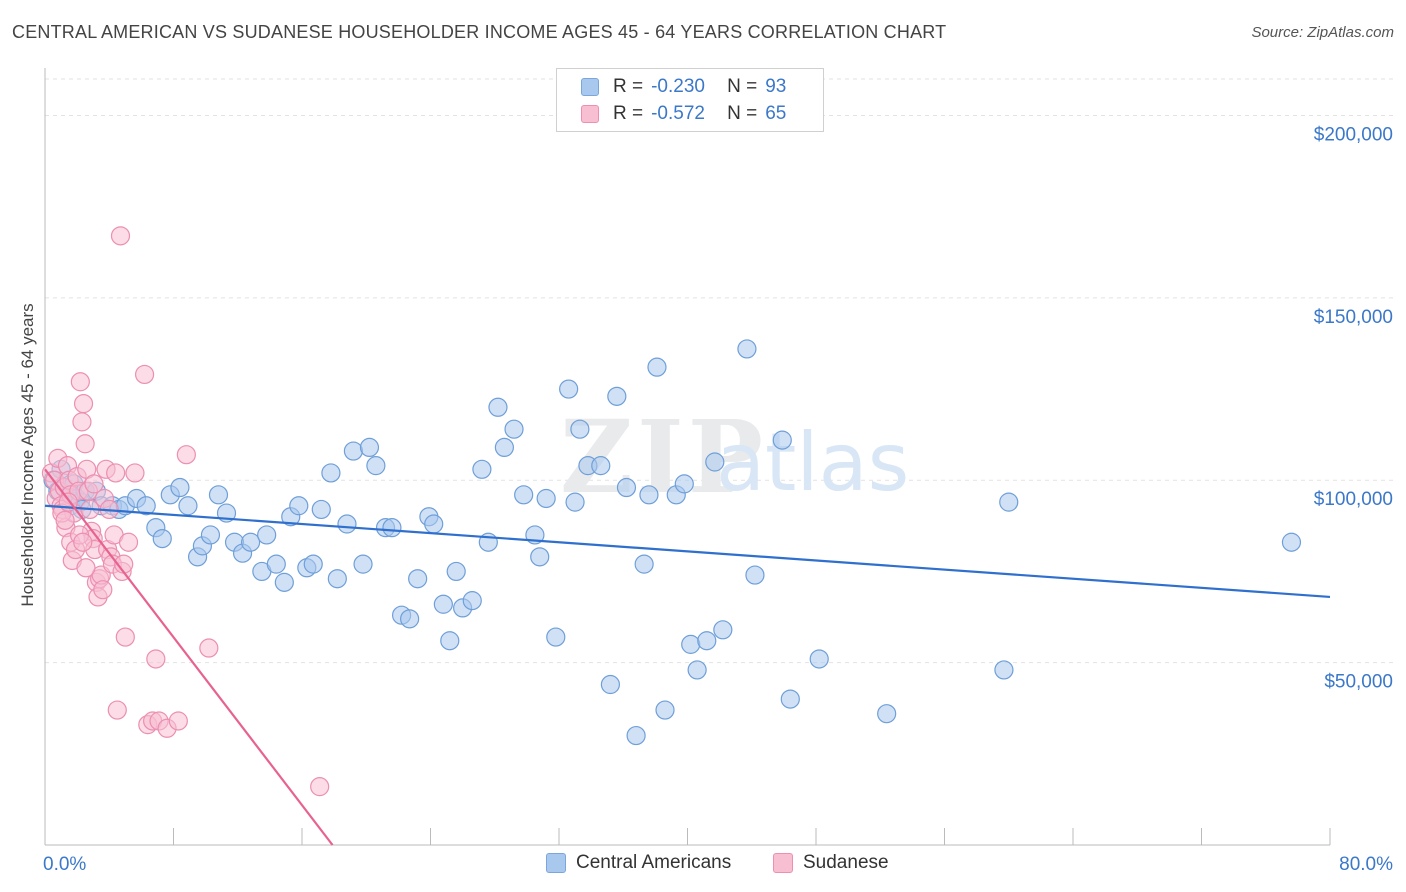 This screenshot has width=1406, height=892. I want to click on series-sudanese, so click(185, 511).